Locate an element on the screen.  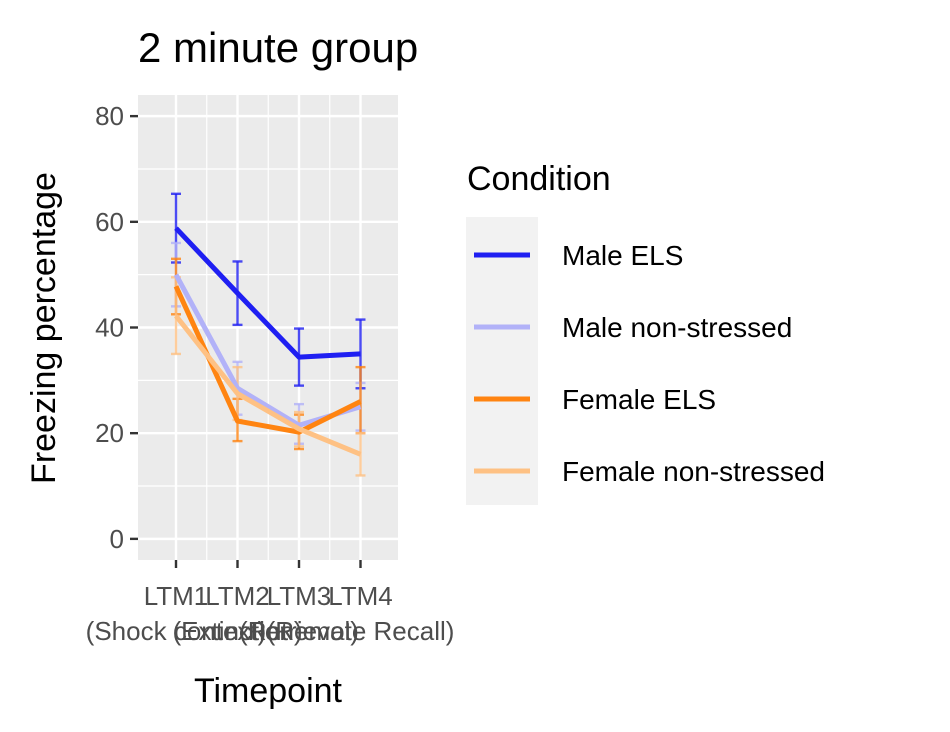
x-axis-title: Timepoint is located at coordinates (268, 691).